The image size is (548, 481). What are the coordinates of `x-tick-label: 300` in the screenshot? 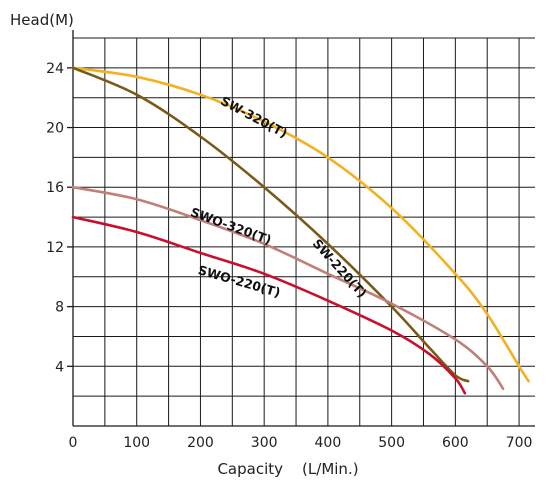 It's located at (264, 443).